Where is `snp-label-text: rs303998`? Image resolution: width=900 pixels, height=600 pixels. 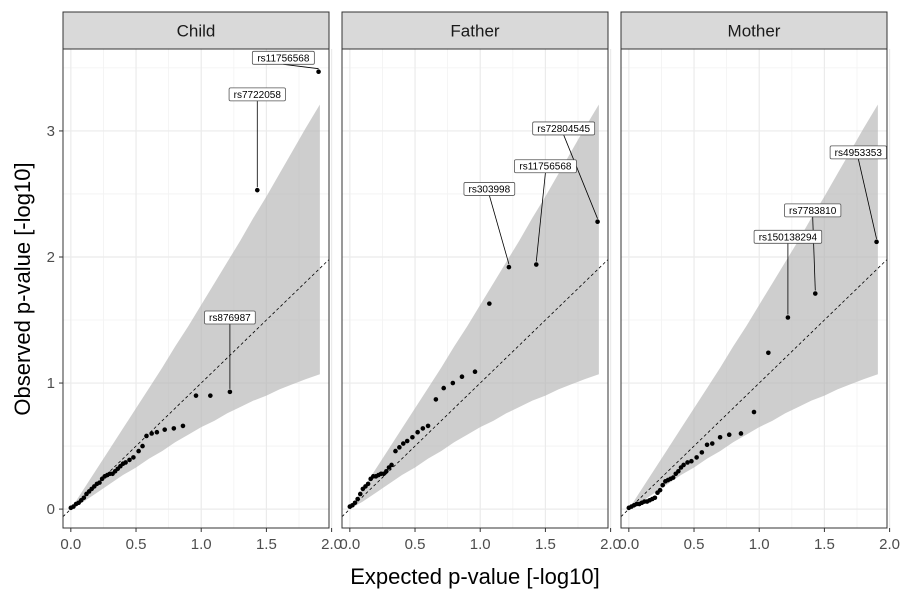
snp-label-text: rs303998 is located at coordinates (489, 189).